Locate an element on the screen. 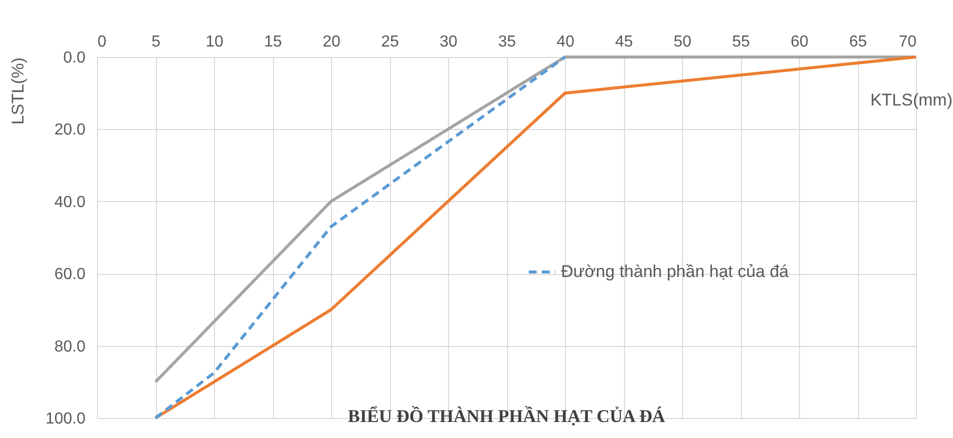  x-tick-label: 35 is located at coordinates (507, 42).